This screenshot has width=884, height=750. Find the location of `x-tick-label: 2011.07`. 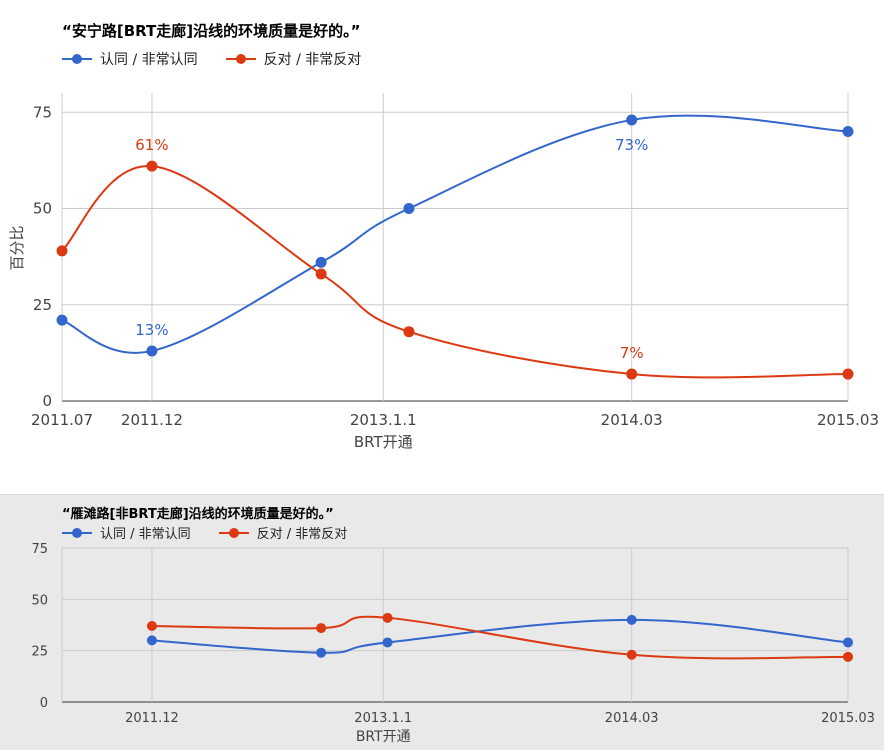

x-tick-label: 2011.07 is located at coordinates (62, 420).